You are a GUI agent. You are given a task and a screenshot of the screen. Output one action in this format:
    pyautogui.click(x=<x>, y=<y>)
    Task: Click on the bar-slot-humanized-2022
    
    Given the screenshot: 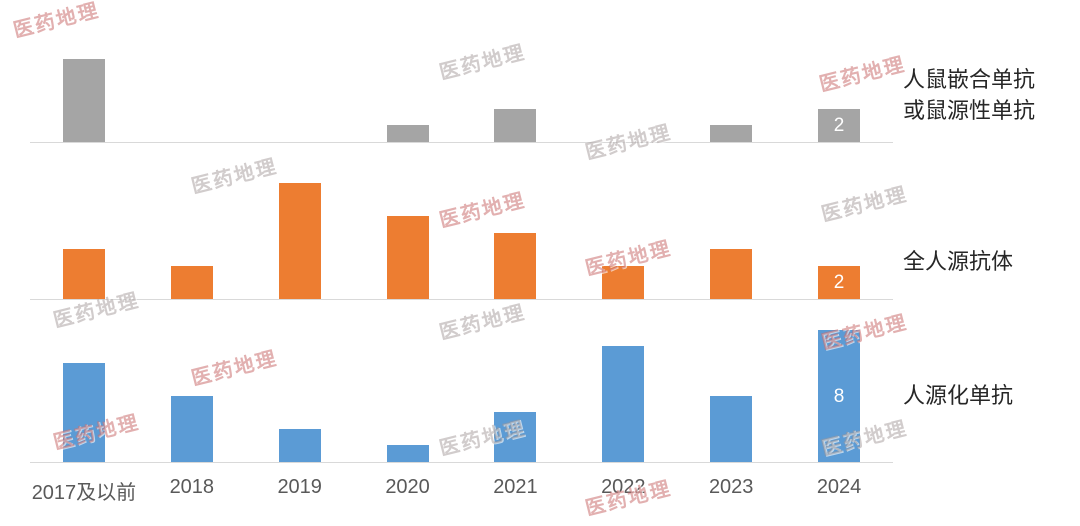 What is the action you would take?
    pyautogui.click(x=623, y=381)
    